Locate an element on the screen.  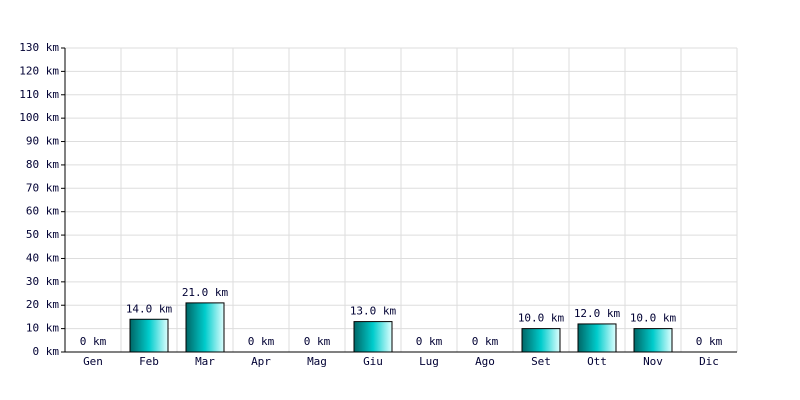
y-tick-label: 50 km is located at coordinates (42, 234).